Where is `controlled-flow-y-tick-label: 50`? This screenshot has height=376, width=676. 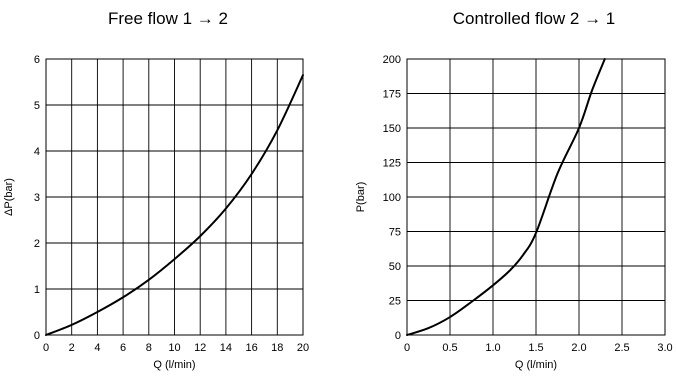
controlled-flow-y-tick-label: 50 is located at coordinates (395, 267).